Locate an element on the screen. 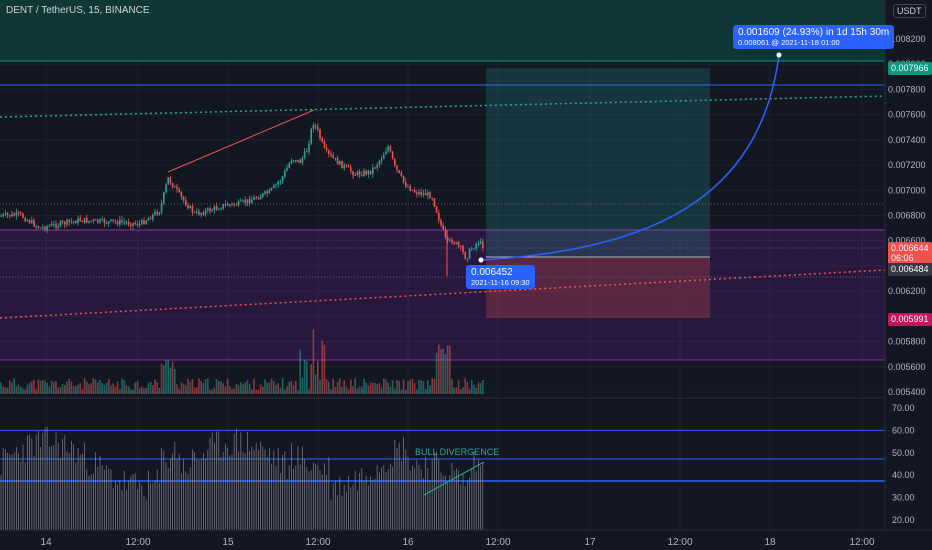 The width and height of the screenshot is (932, 550). projection-end-dot is located at coordinates (779, 55).